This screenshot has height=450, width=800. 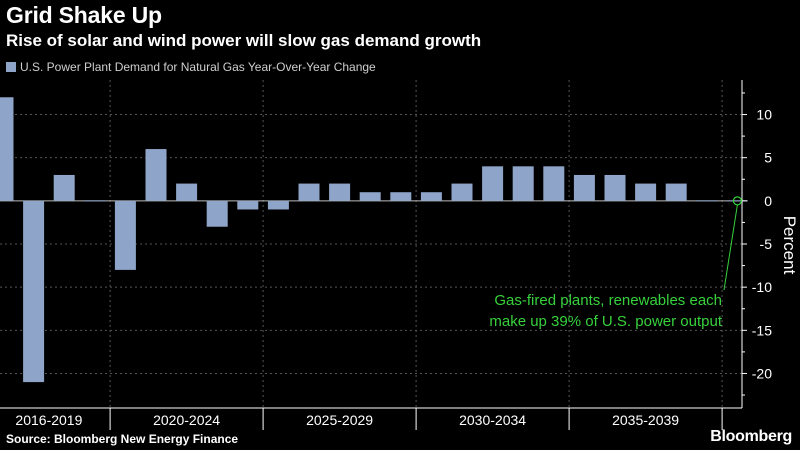 What do you see at coordinates (762, 287) in the screenshot?
I see `y-tick-label: -10` at bounding box center [762, 287].